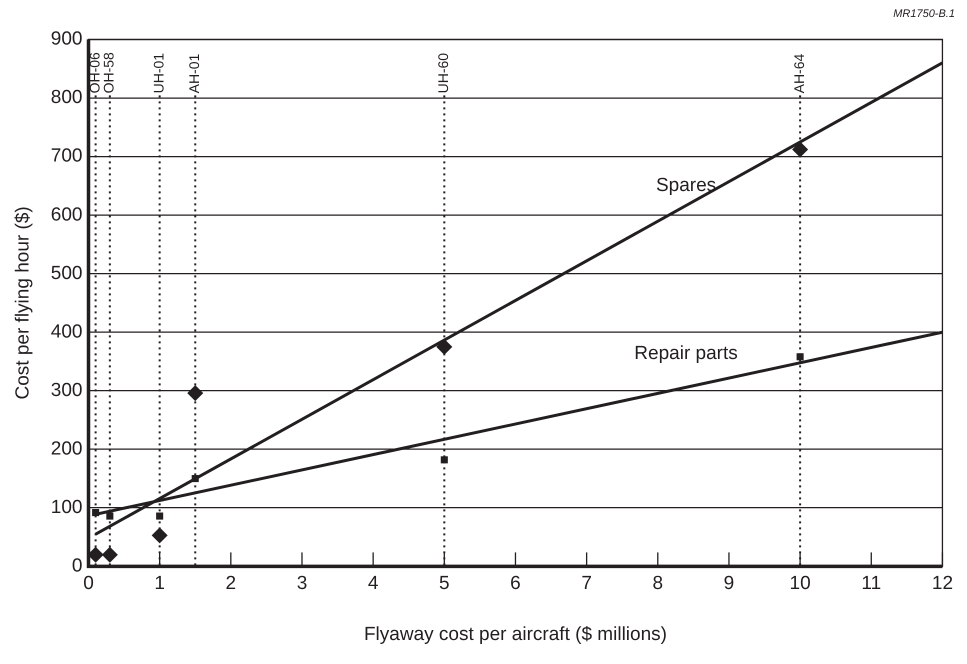  What do you see at coordinates (800, 583) in the screenshot?
I see `x-tick-label: 10` at bounding box center [800, 583].